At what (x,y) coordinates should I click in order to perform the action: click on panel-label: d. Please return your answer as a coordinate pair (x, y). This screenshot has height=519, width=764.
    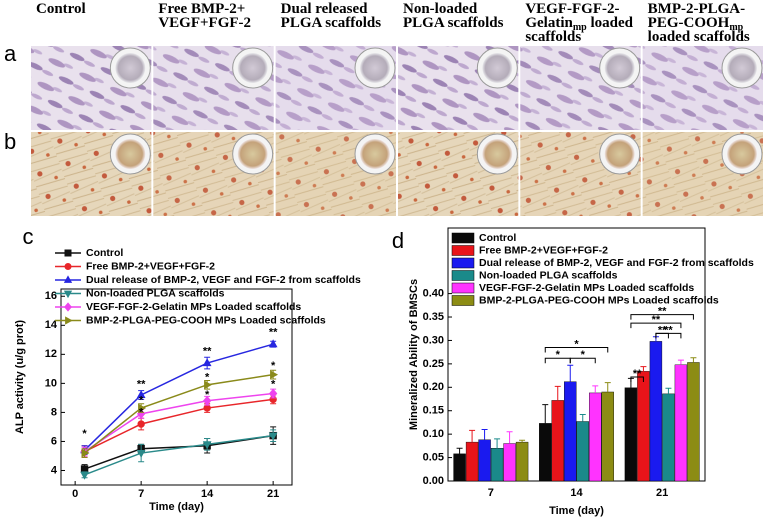
    Looking at the image, I should click on (398, 240).